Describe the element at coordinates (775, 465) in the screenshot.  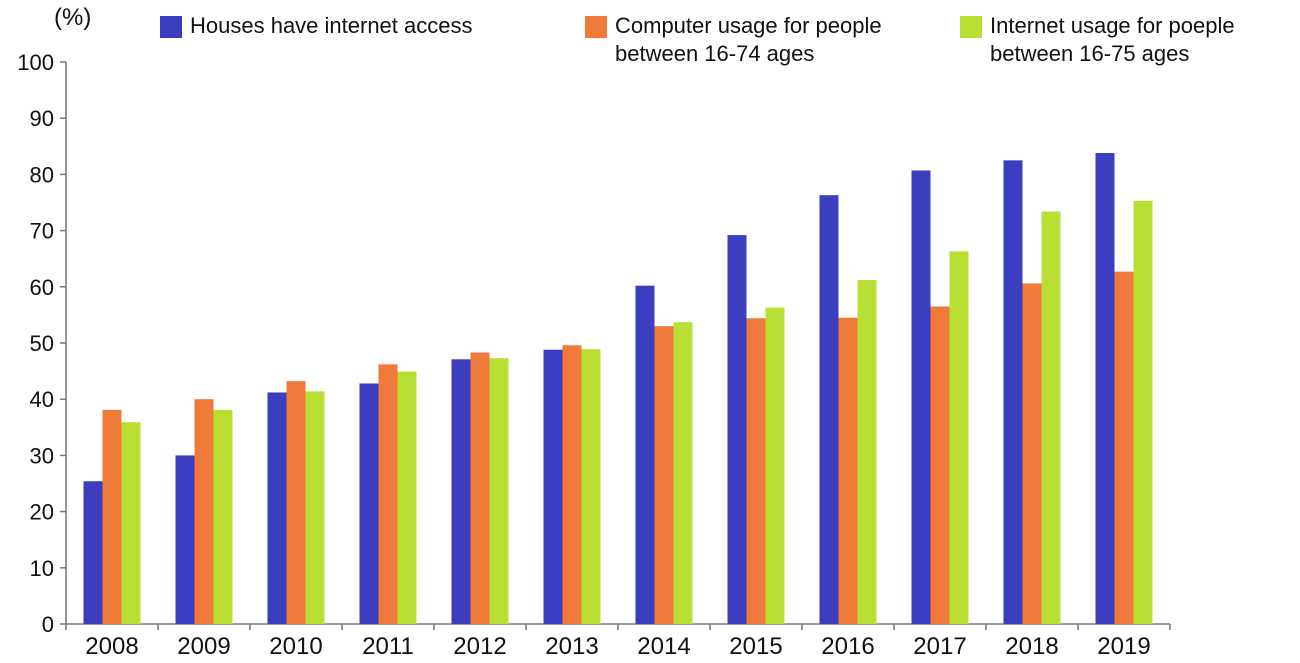
I see `bar-series-3-2015` at that location.